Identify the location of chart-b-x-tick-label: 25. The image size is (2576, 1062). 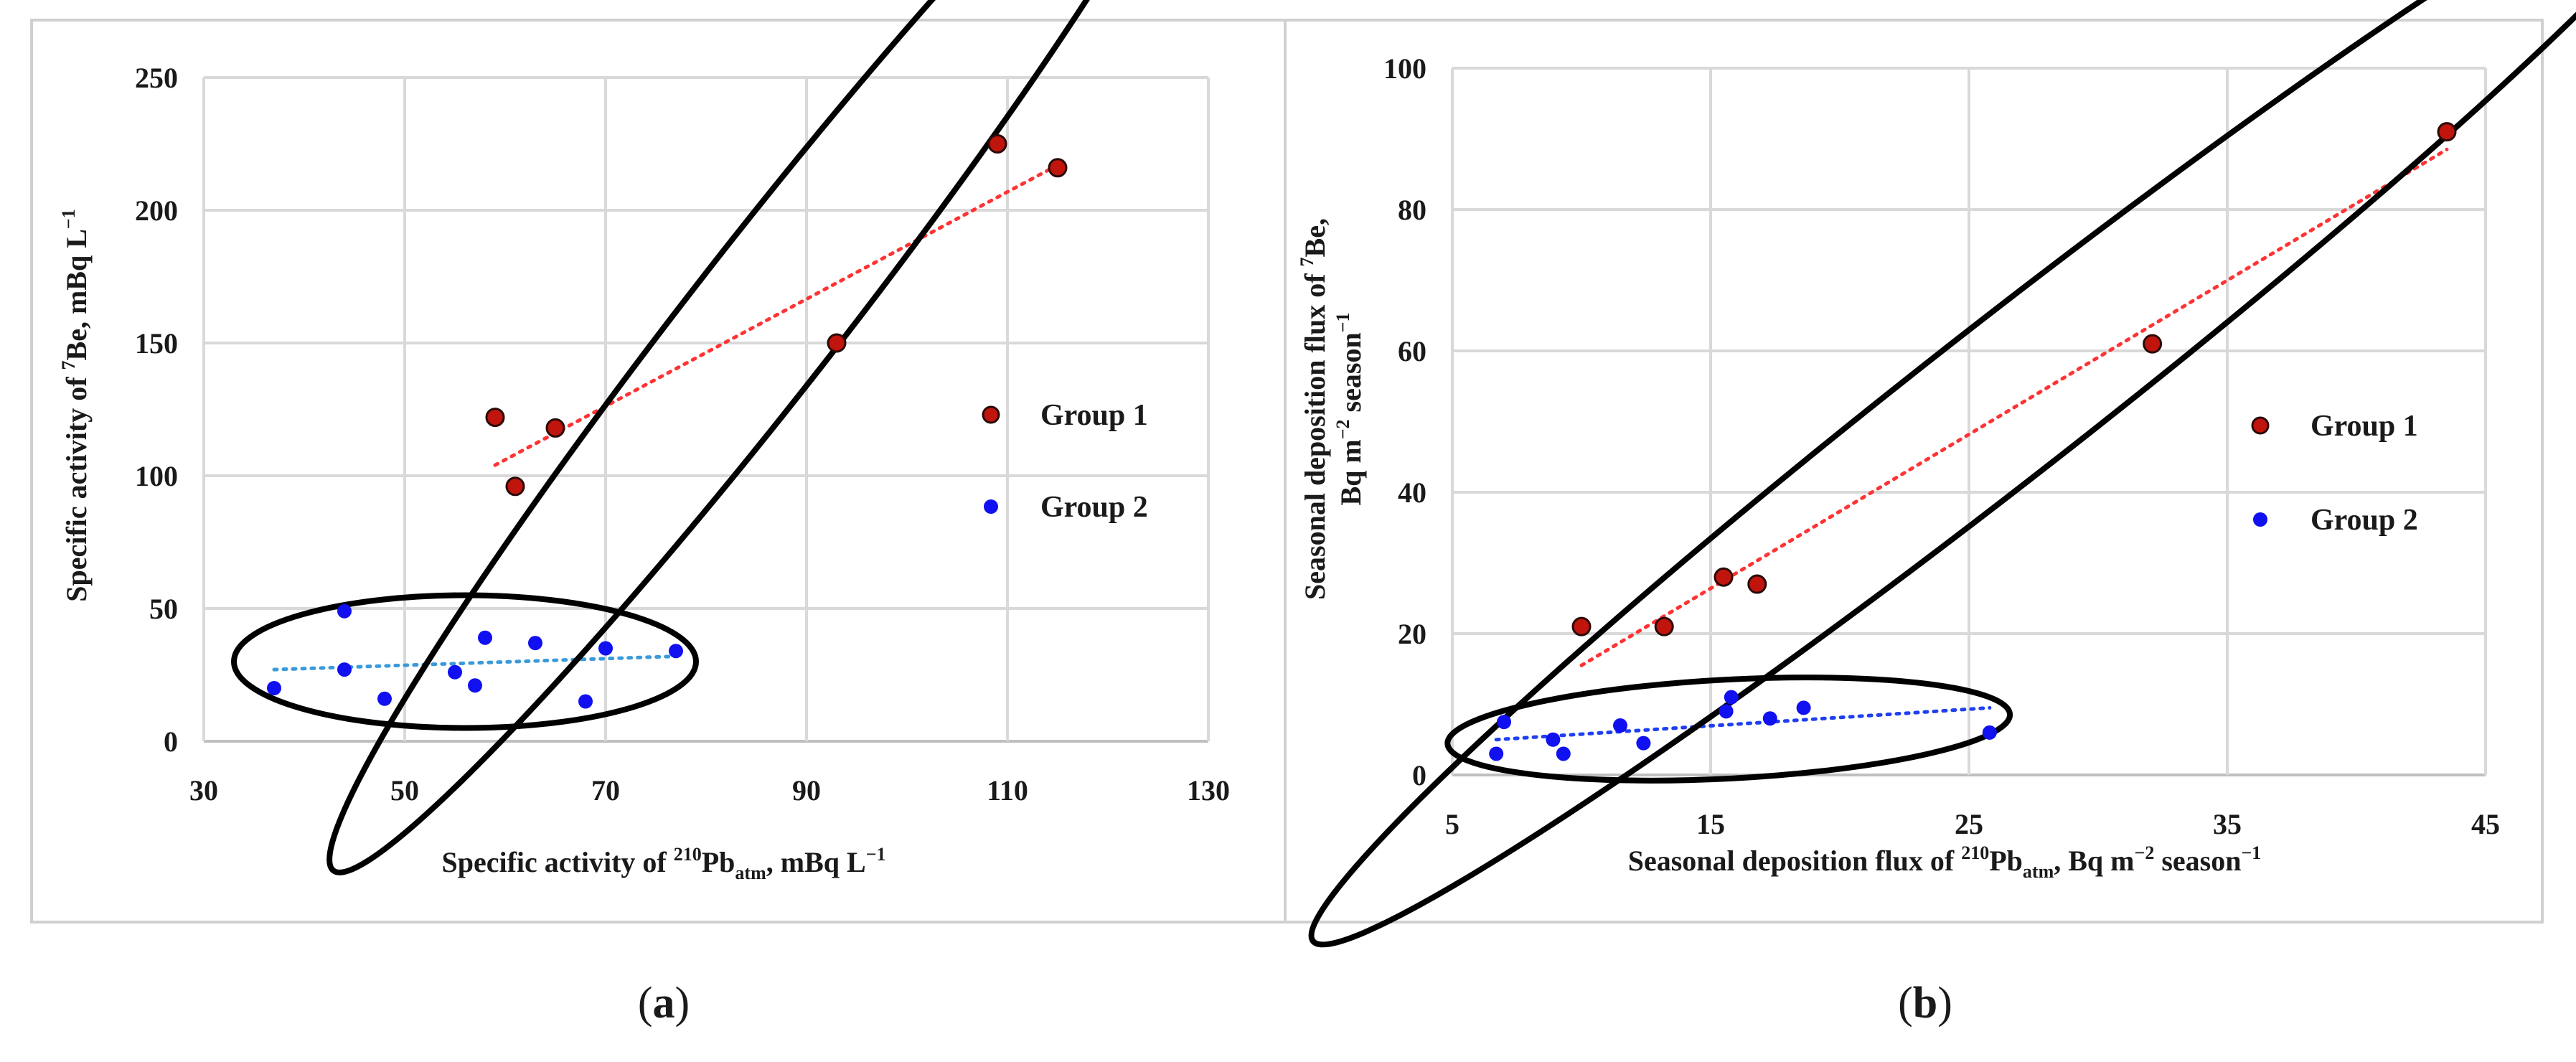
(1969, 824).